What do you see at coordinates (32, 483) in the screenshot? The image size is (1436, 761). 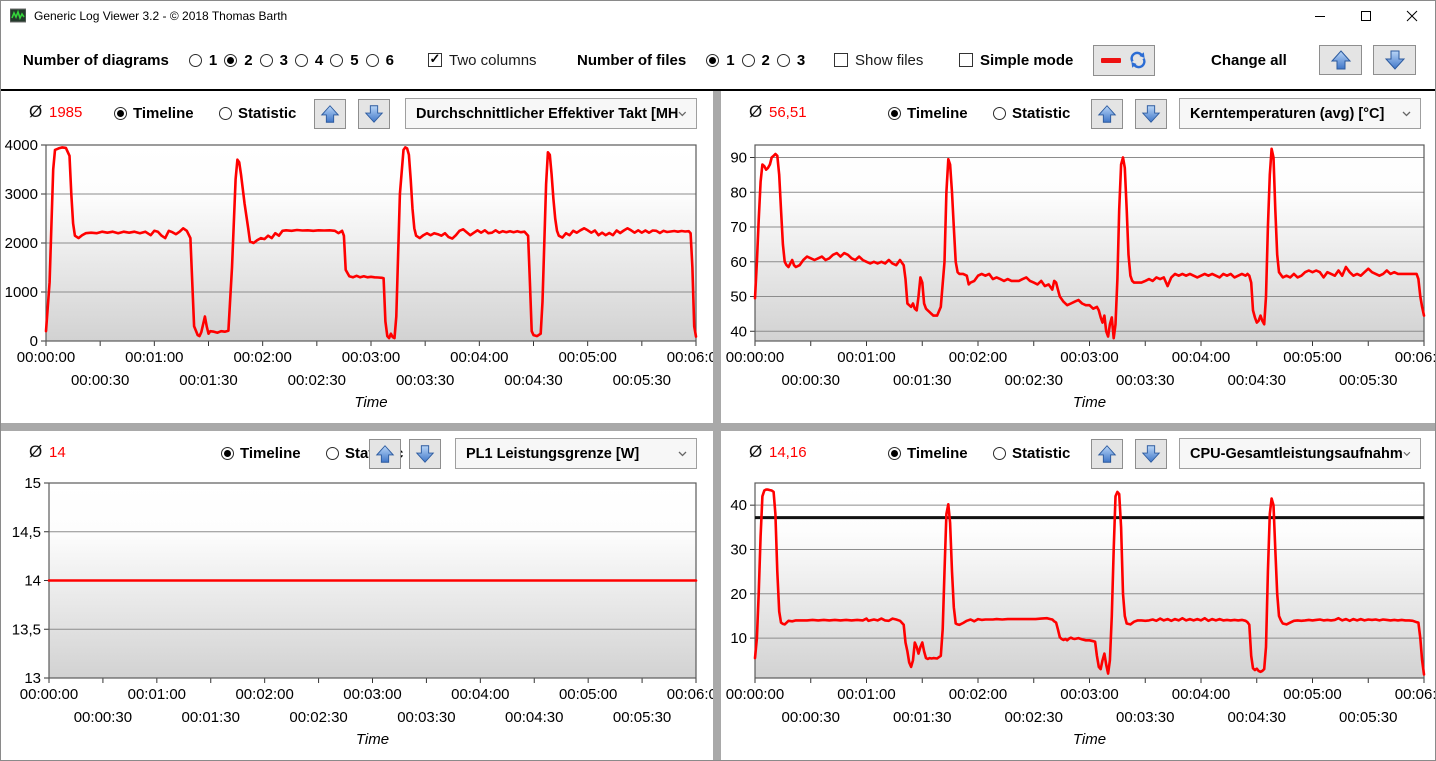 I see `svg-text: 15` at bounding box center [32, 483].